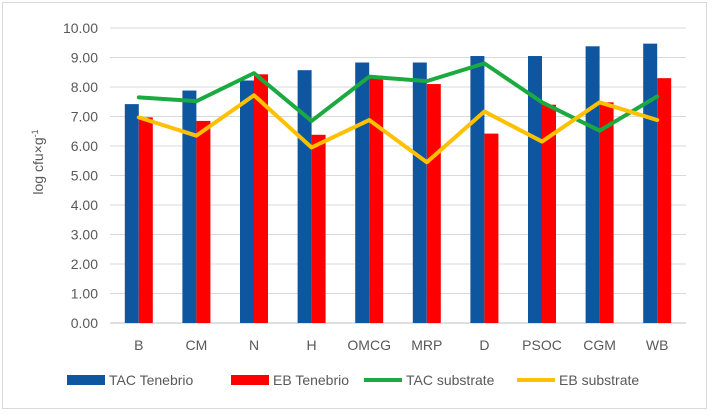  Describe the element at coordinates (599, 380) in the screenshot. I see `legend-label: EB substrate` at that location.